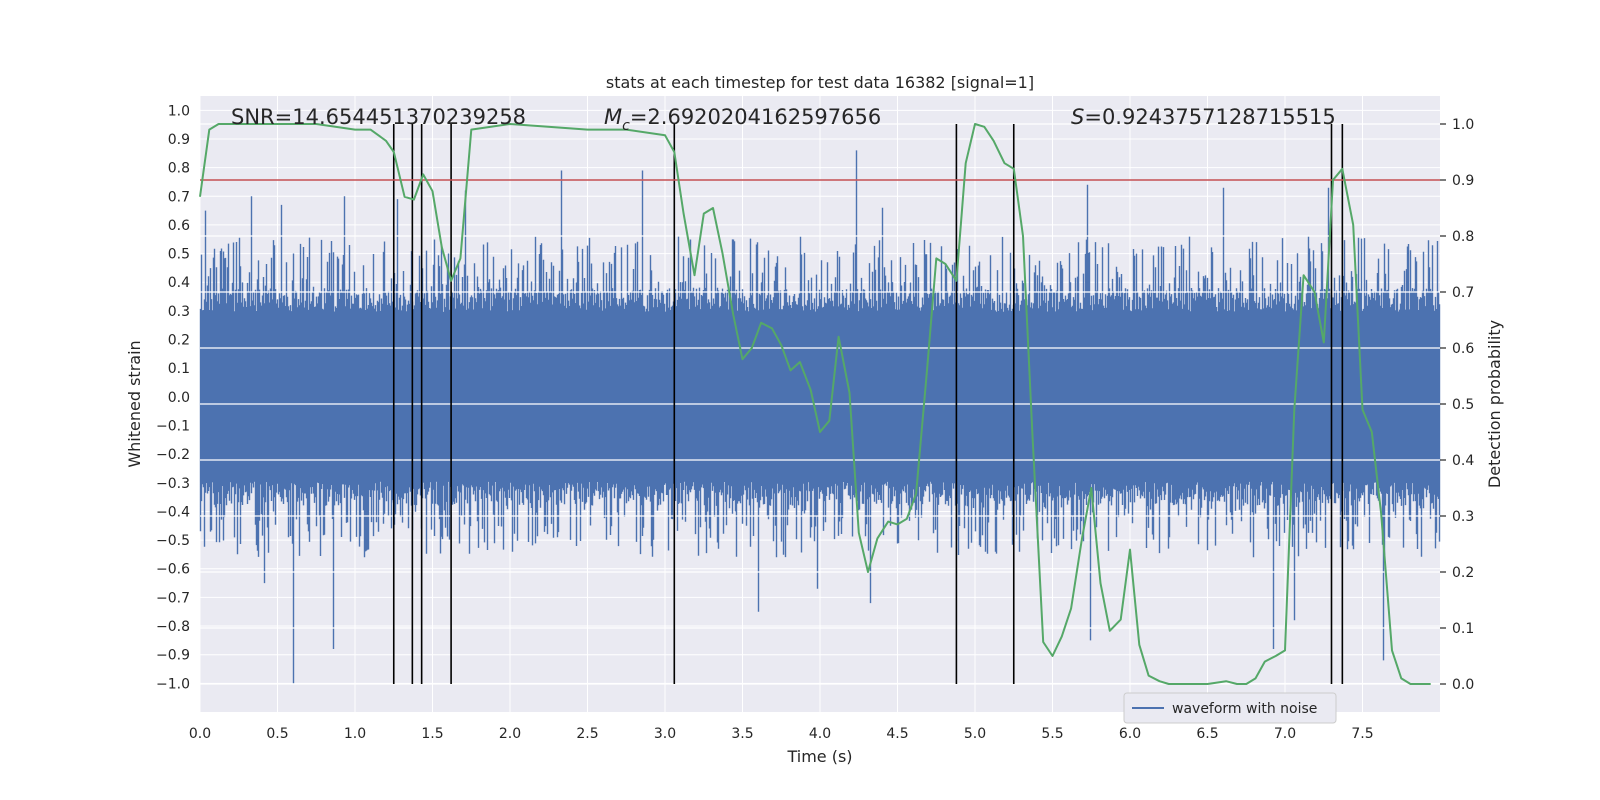 This screenshot has height=800, width=1600. What do you see at coordinates (179, 312) in the screenshot?
I see `y-left-tick-label: 0.3` at bounding box center [179, 312].